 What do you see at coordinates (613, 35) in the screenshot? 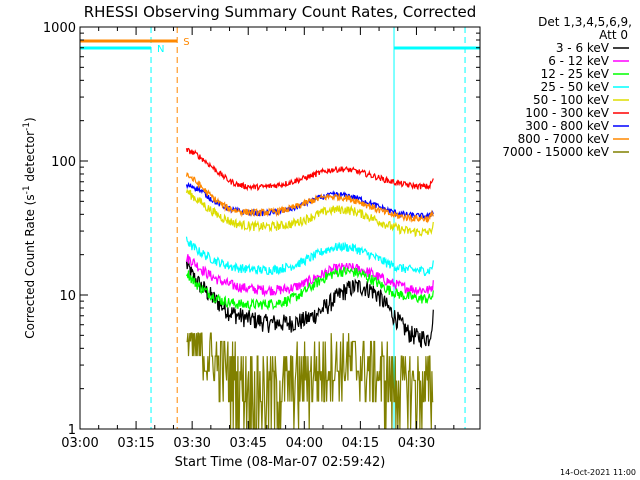
I see `legend-header-line-2: Att 0` at bounding box center [613, 35].